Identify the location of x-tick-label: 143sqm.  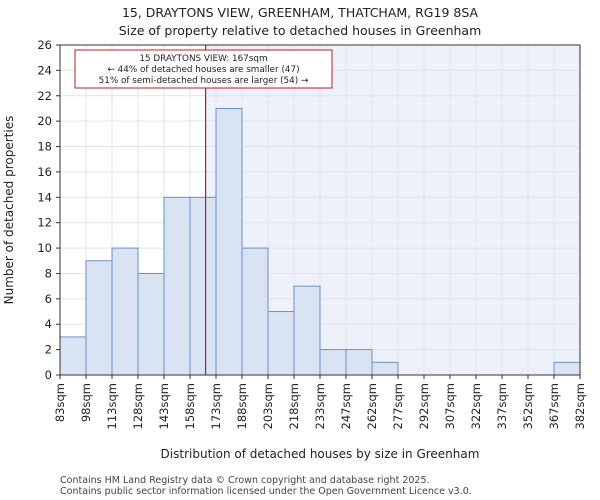
(164, 406).